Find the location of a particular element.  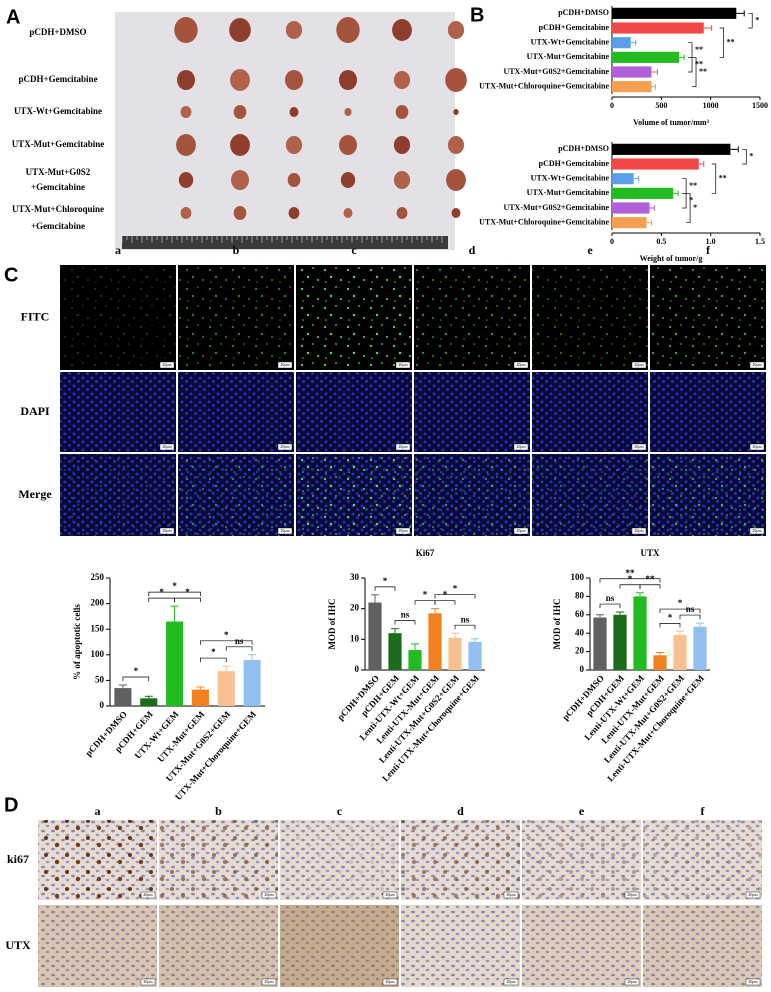

significance: ns is located at coordinates (610, 598).